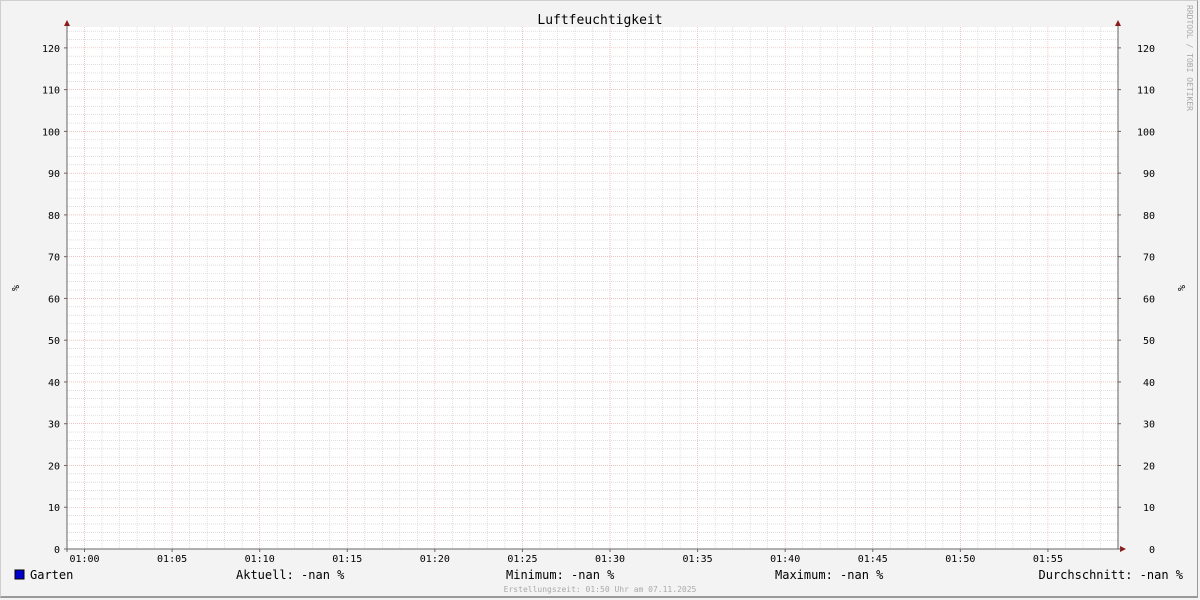 Image resolution: width=1200 pixels, height=600 pixels. I want to click on y-tick-label: 30, so click(54, 425).